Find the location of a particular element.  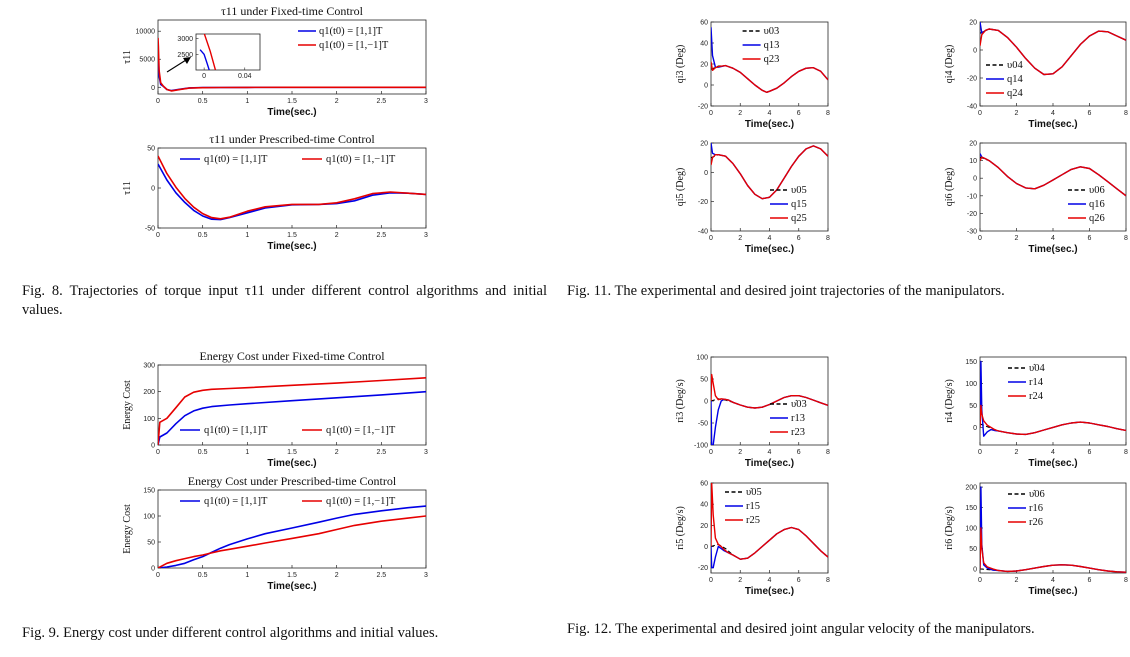

y-axis-label: qi4 (Deg) is located at coordinates (949, 64).